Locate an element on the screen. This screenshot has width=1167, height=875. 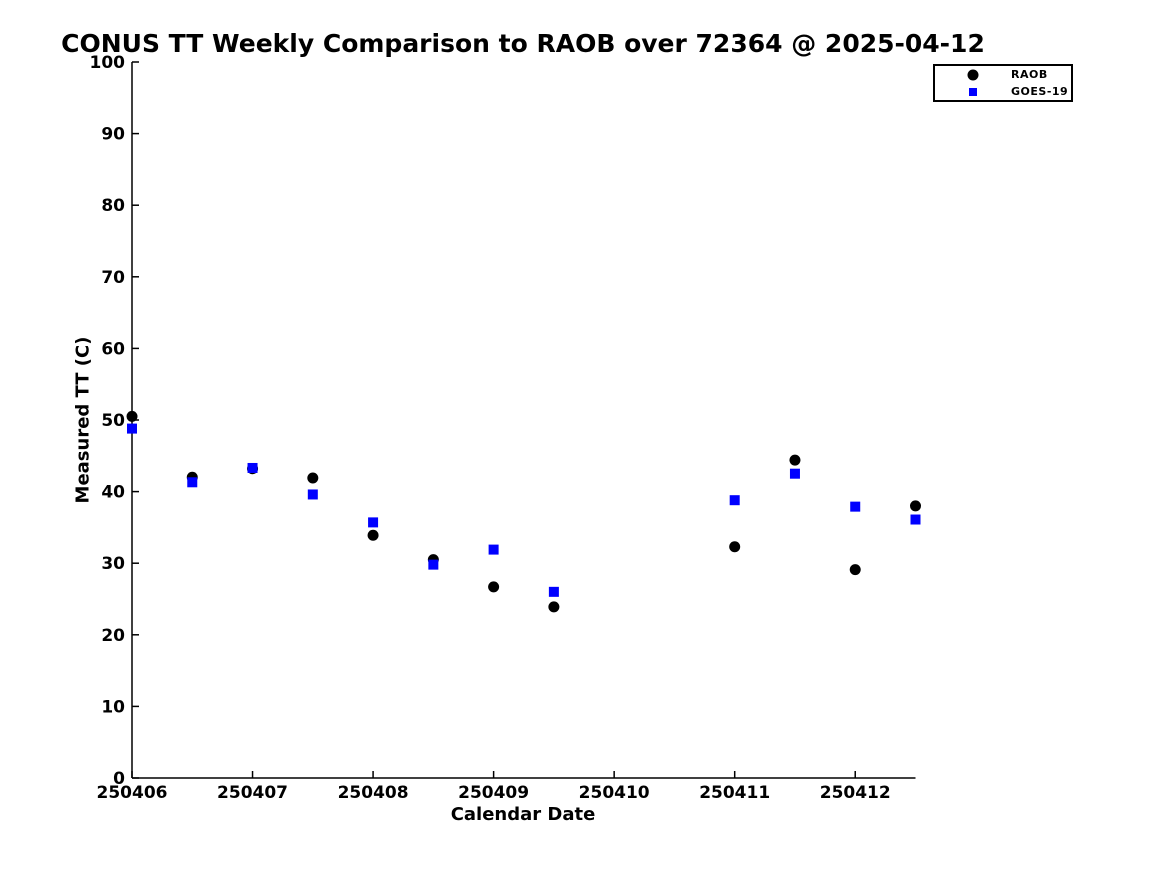
raob-legend-marker-icon is located at coordinates (973, 75).